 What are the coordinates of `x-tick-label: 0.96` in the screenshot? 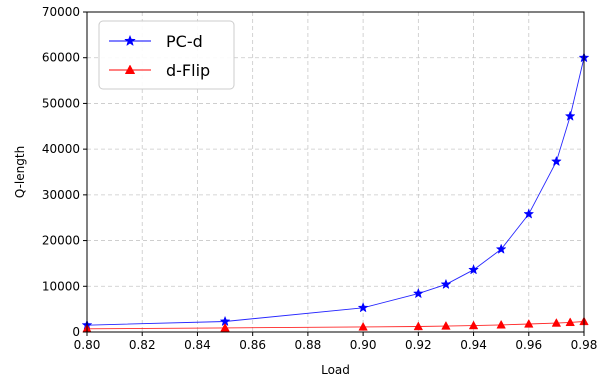 It's located at (528, 345).